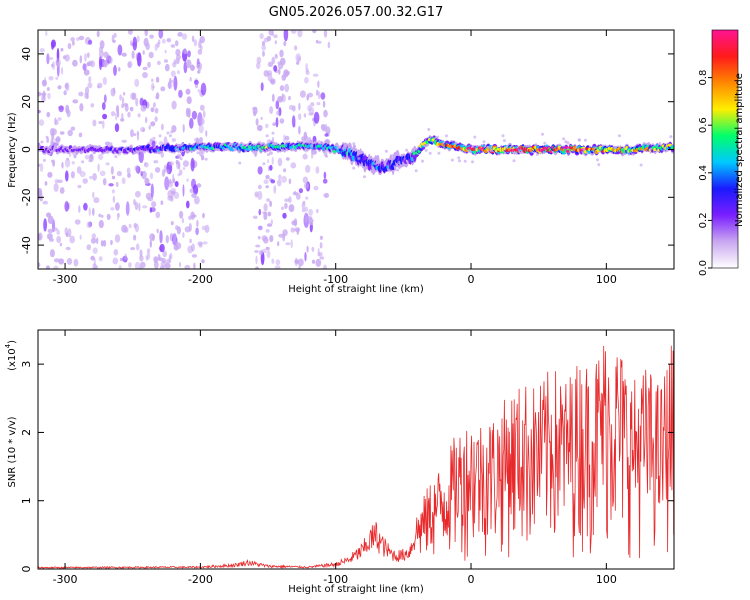 This screenshot has height=600, width=750. What do you see at coordinates (335, 279) in the screenshot?
I see `x-tick-label: -100` at bounding box center [335, 279].